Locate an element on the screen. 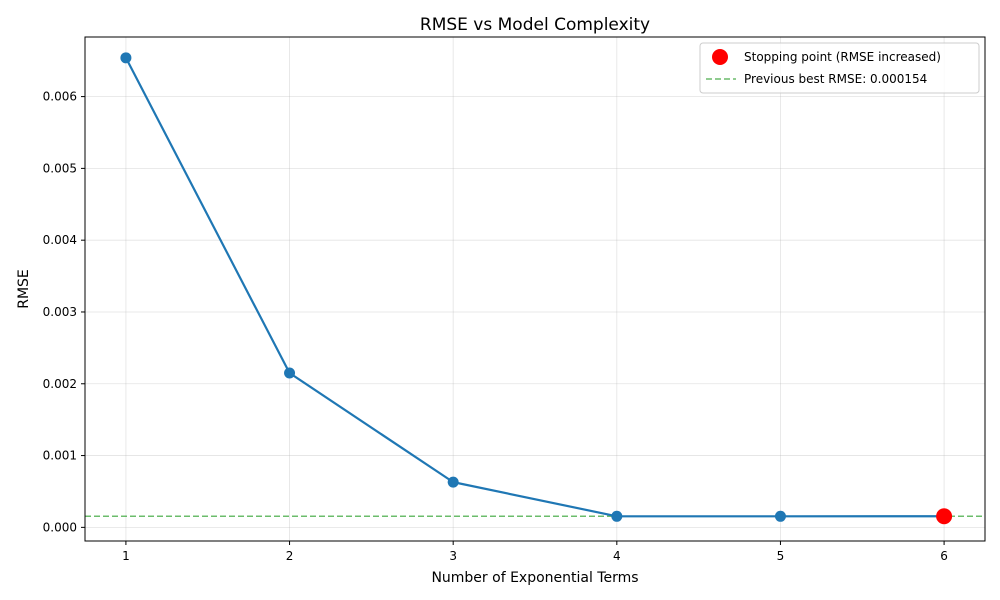  y-tick-label: 0.002 is located at coordinates (60, 384).